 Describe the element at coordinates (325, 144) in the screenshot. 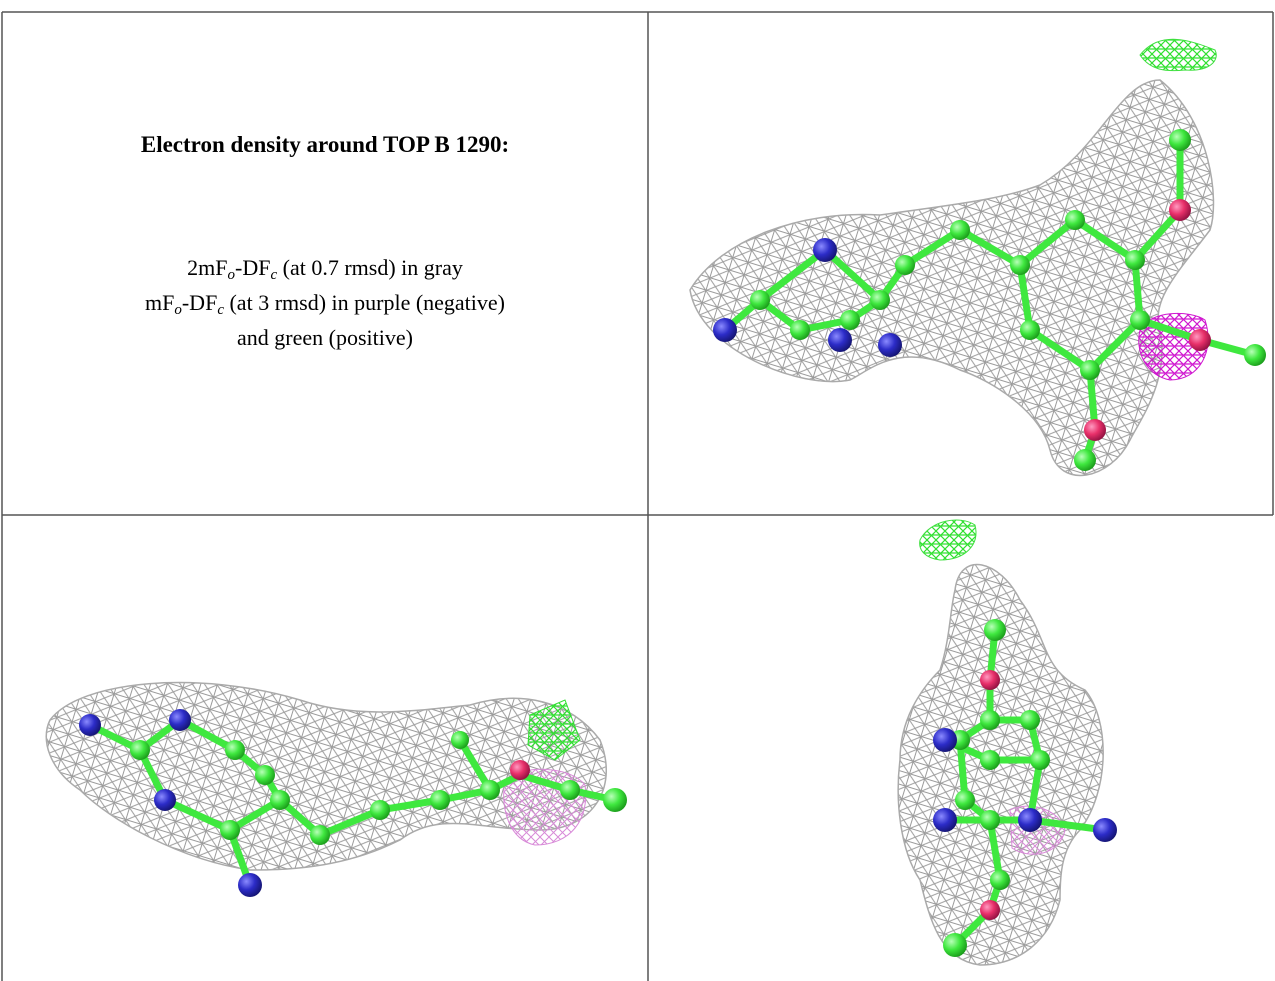

I see `panel-title: Electron density around TOP B 1290:` at that location.